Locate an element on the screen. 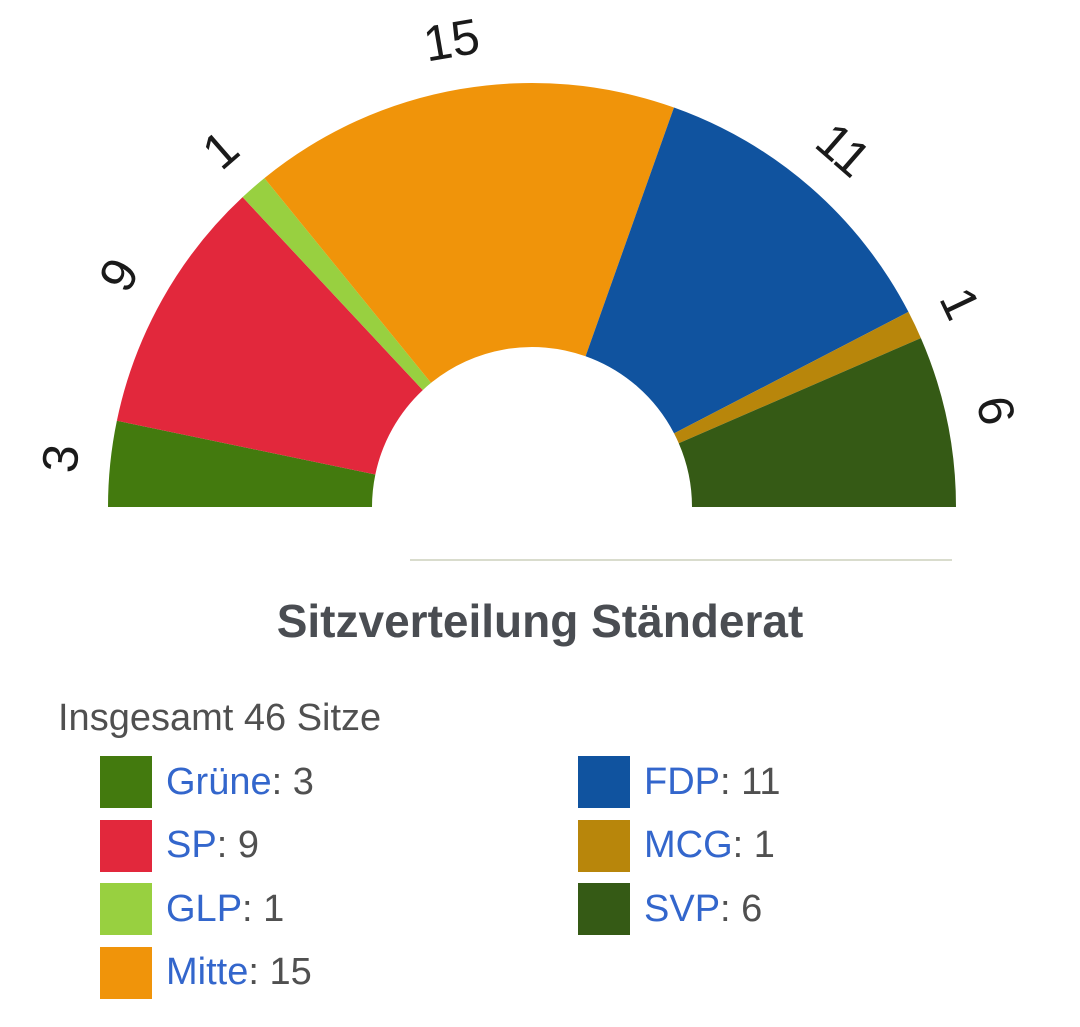 The width and height of the screenshot is (1080, 1027). legend-item: FDP: 11 is located at coordinates (679, 782).